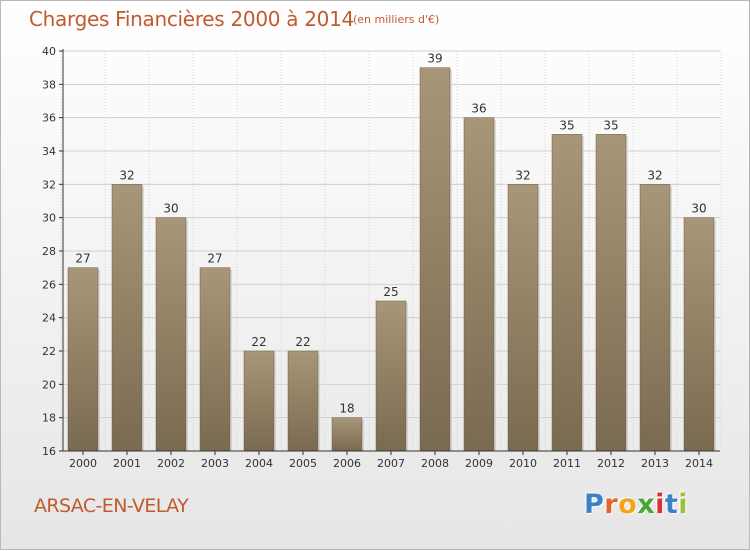  What do you see at coordinates (111, 506) in the screenshot?
I see `commune-name: ARSAC-EN-VELAY` at bounding box center [111, 506].